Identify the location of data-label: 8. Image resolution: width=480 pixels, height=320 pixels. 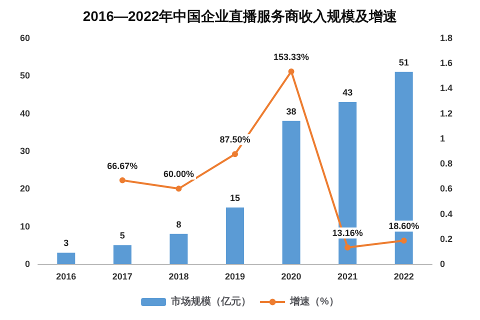
(179, 224).